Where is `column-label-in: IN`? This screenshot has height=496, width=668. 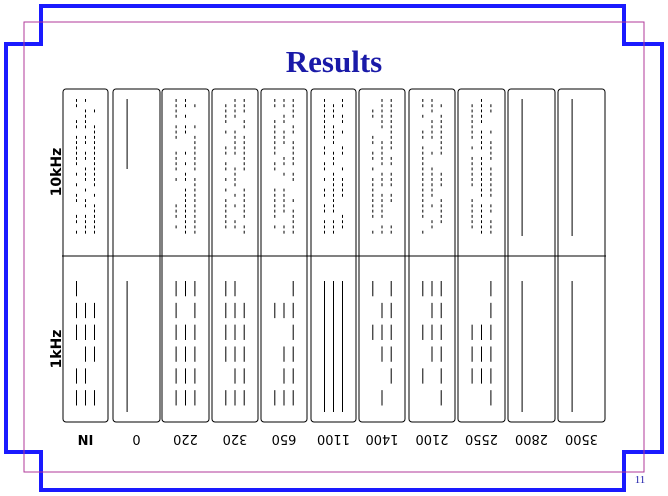 column-label-in: IN is located at coordinates (85, 438).